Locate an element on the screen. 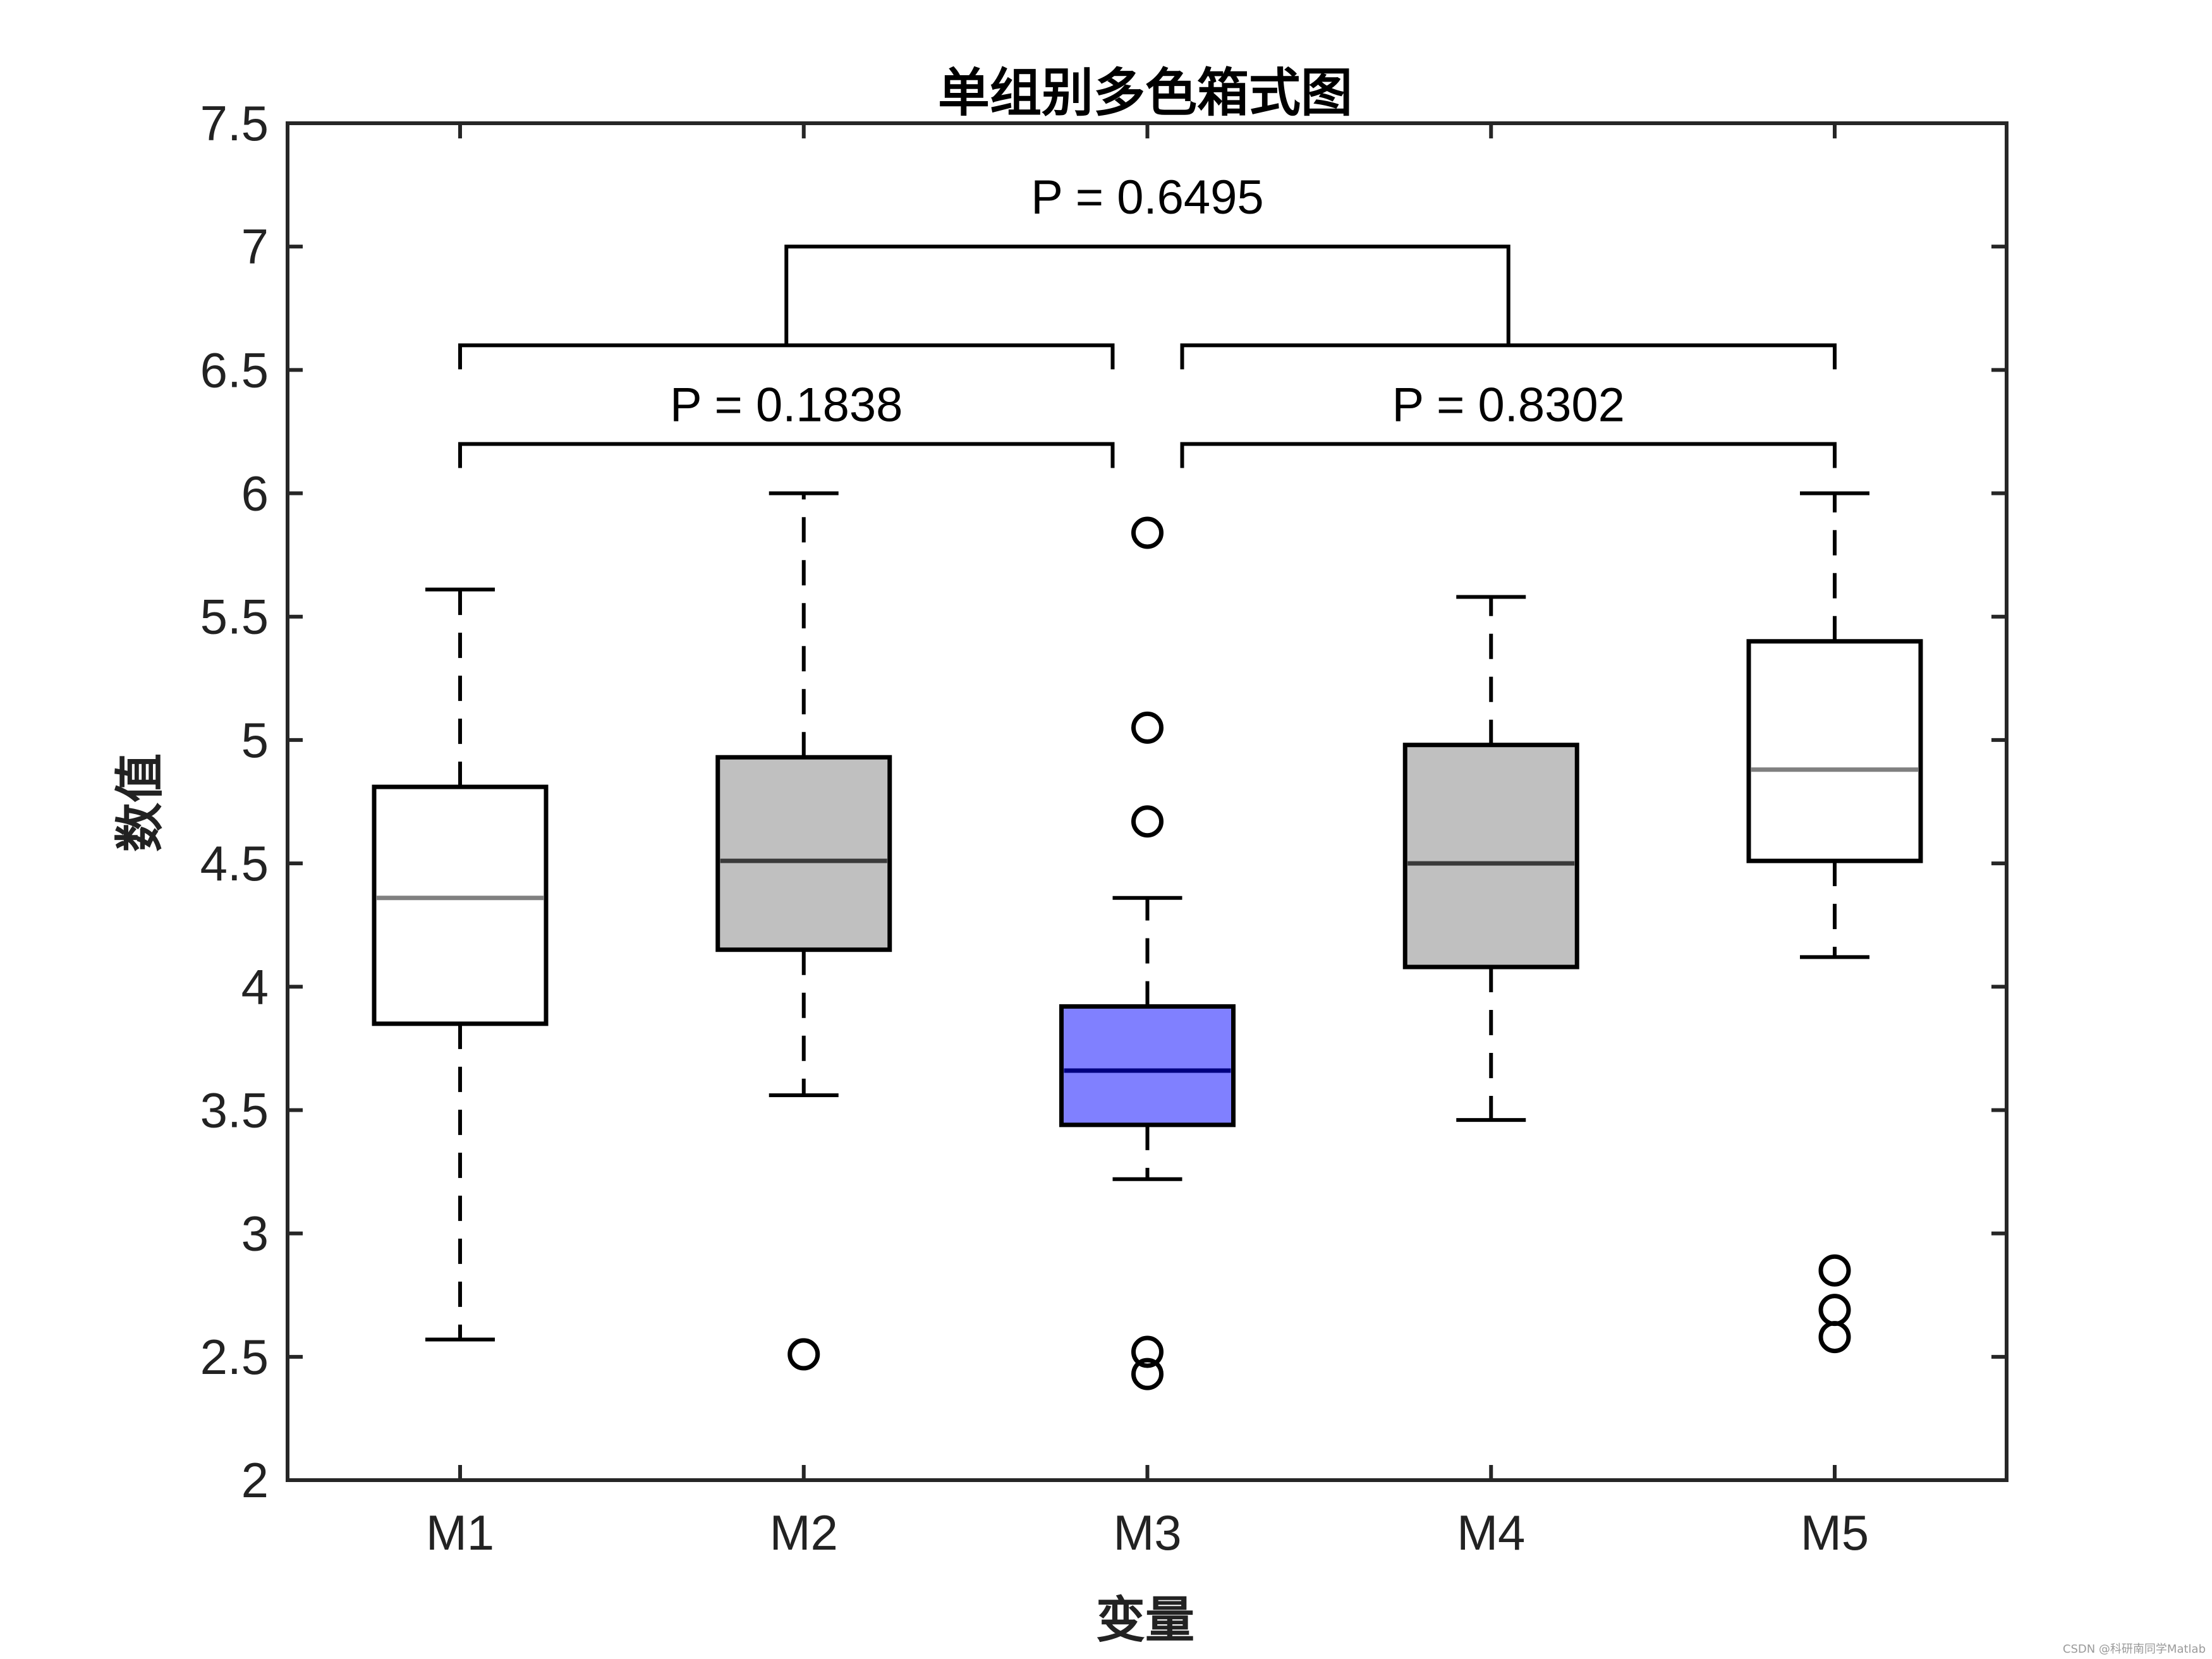 This screenshot has height=1659, width=2212. x-tick-label: M5 is located at coordinates (1835, 1532).